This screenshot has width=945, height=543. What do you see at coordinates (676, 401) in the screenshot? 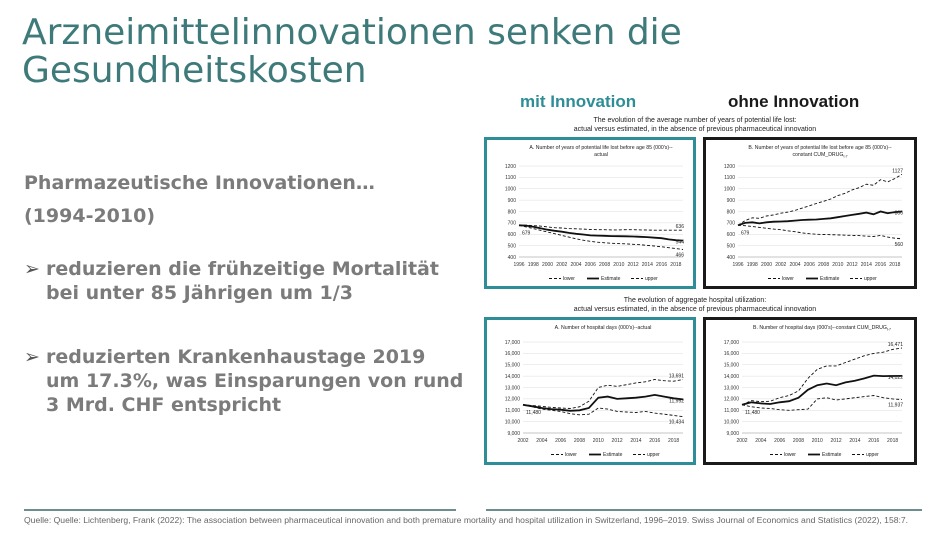
I see `annotation-end-value: 11,952` at bounding box center [676, 401].